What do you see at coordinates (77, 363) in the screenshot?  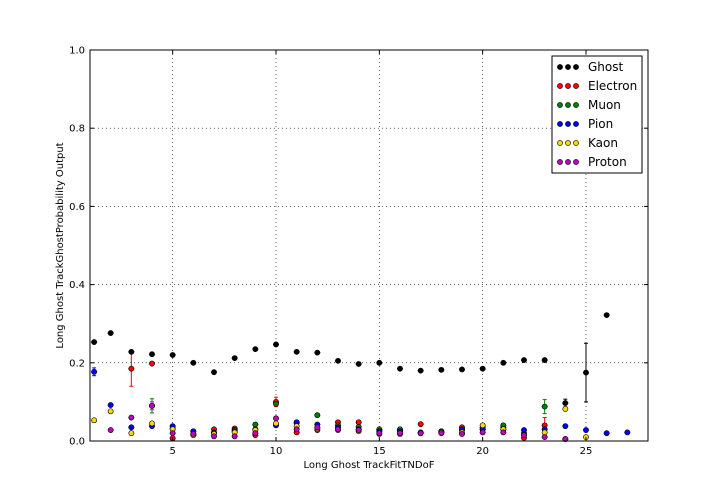 I see `y-tick-label: 0.2` at bounding box center [77, 363].